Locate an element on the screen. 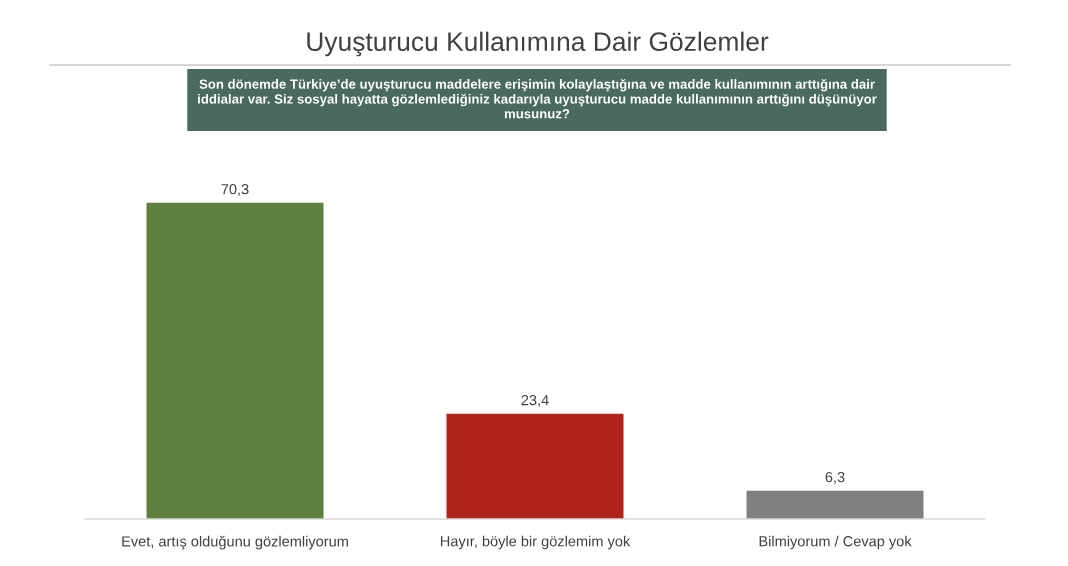  data-label: 23,4 is located at coordinates (535, 401).